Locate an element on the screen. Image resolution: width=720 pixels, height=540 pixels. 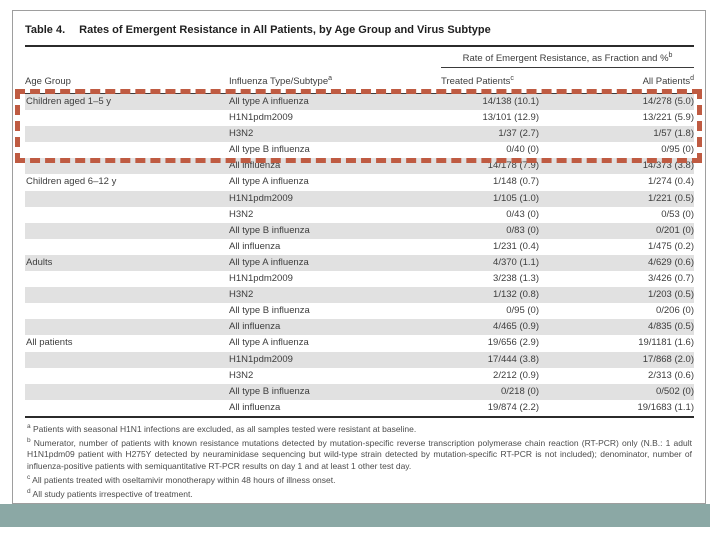
all-patients-cell: 14/373 (3.8) is located at coordinates (668, 166).